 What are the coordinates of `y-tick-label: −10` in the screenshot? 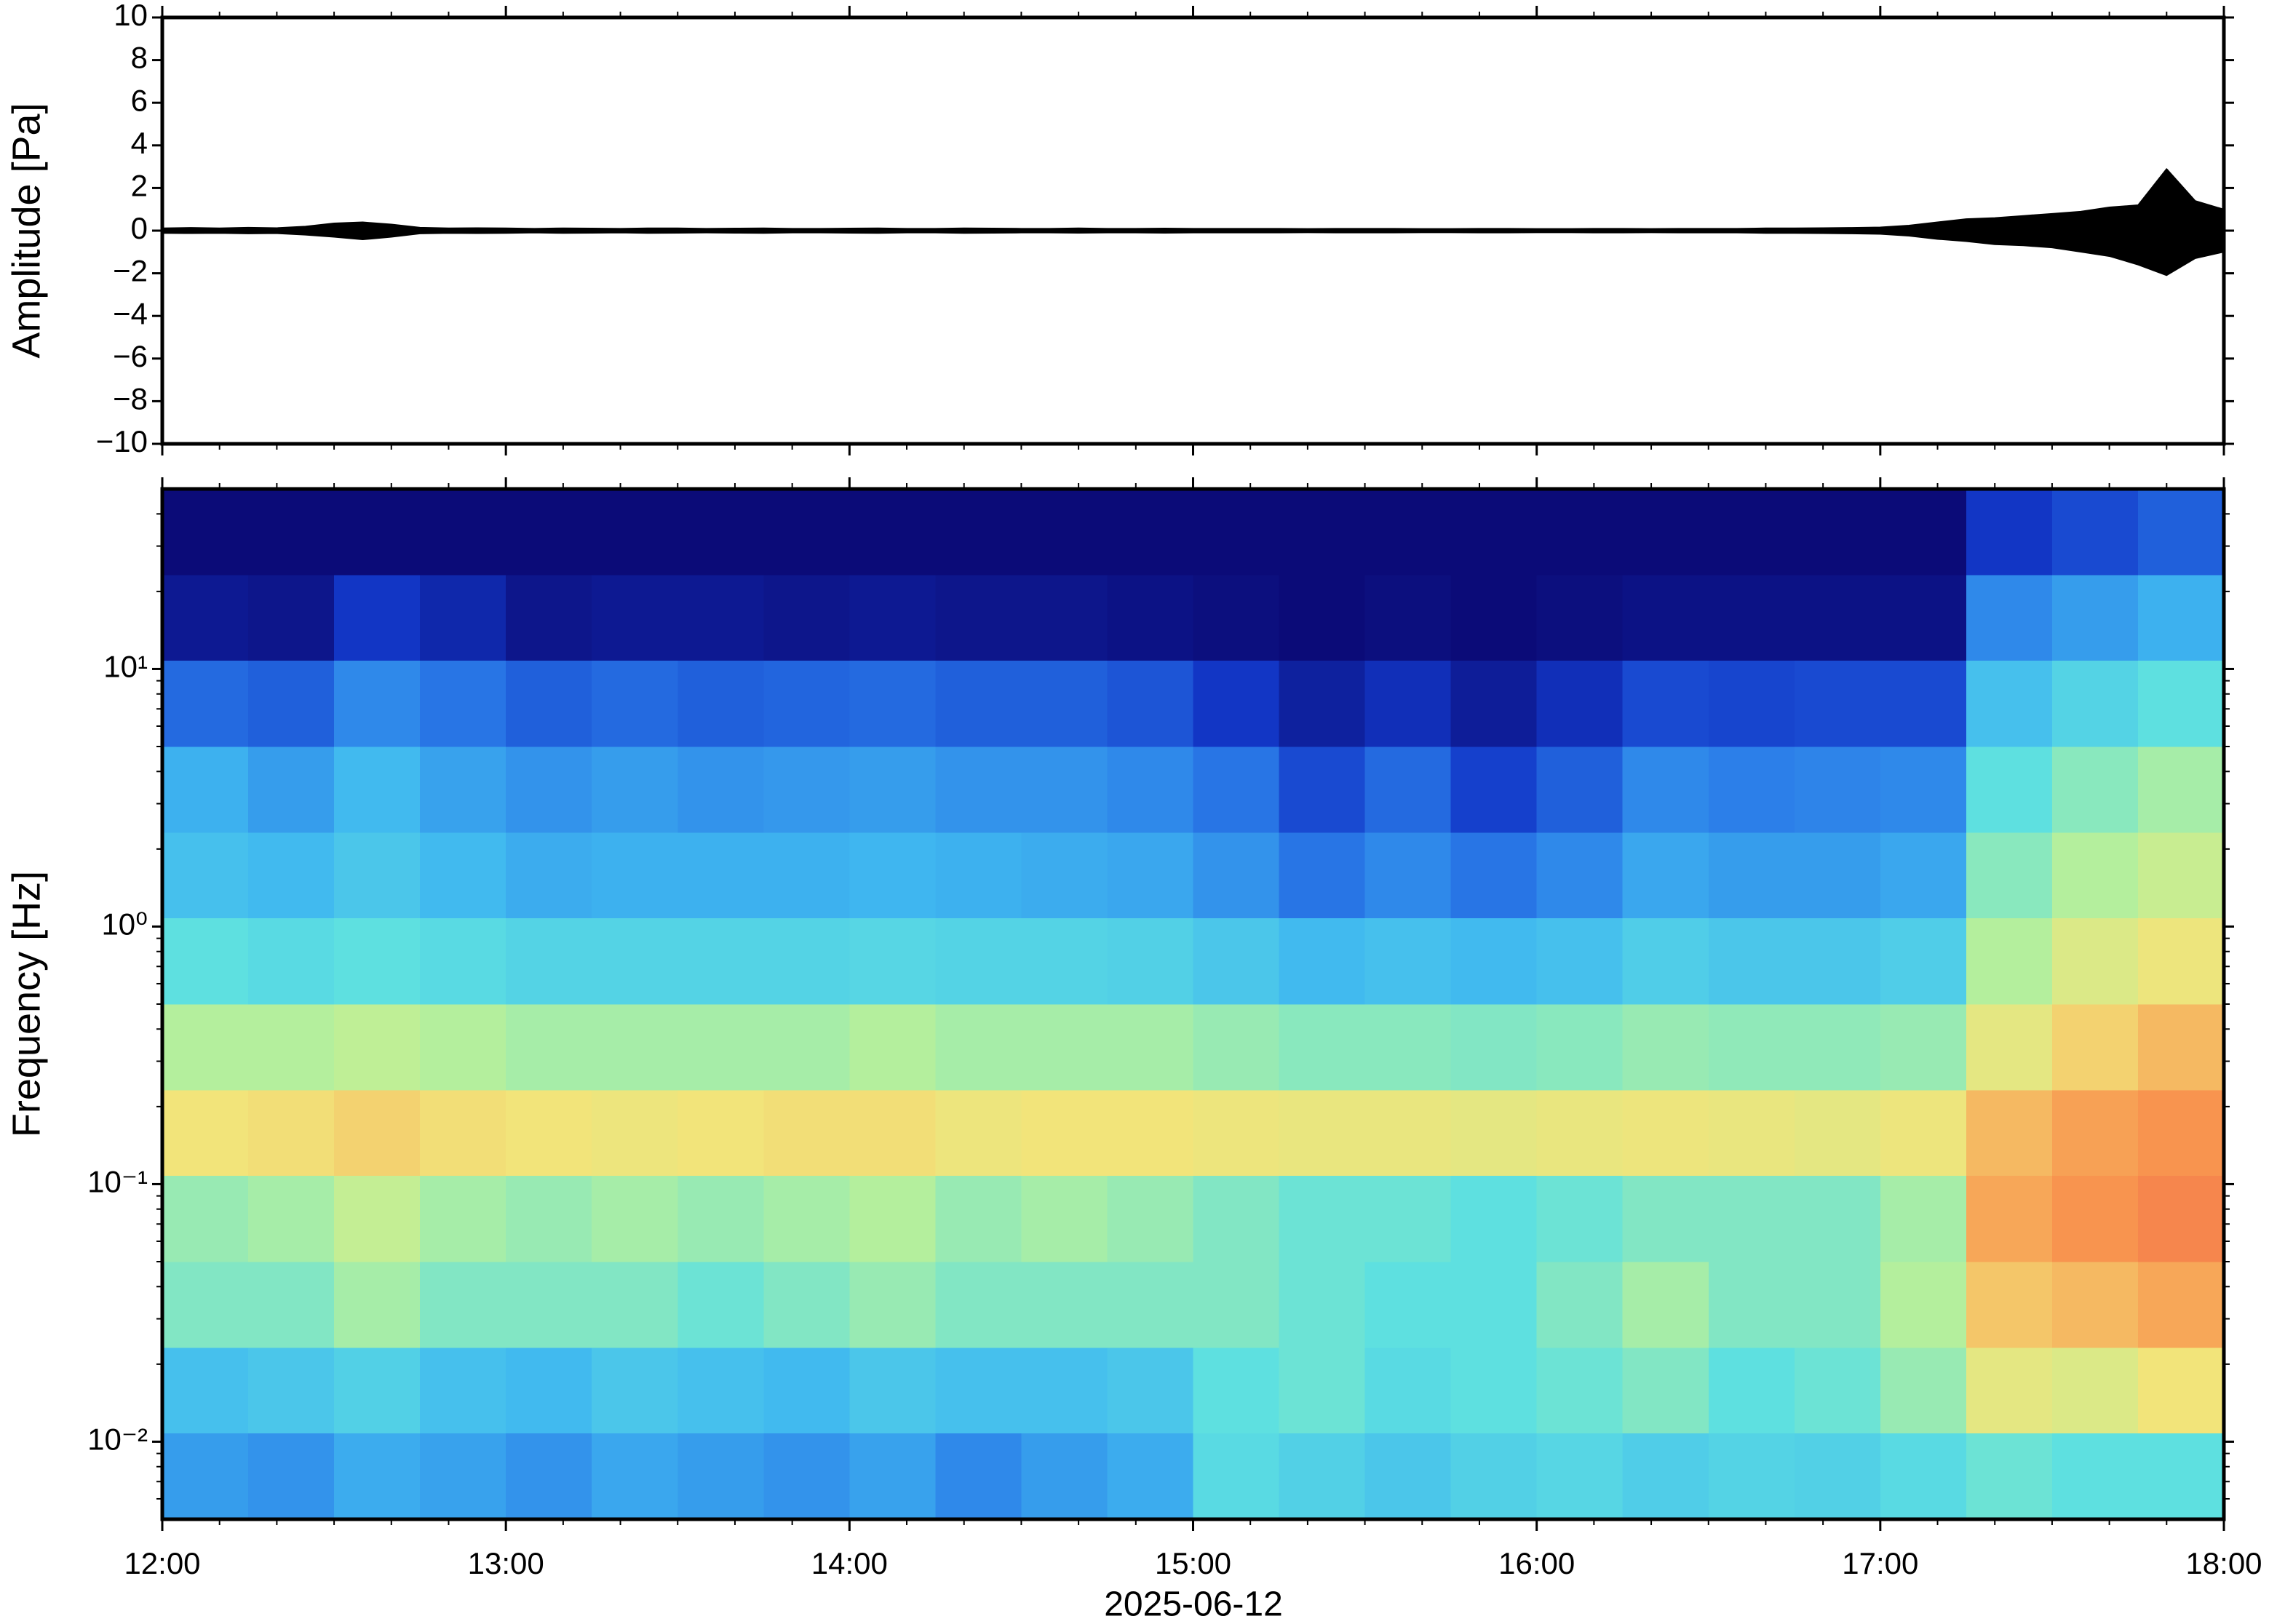 It's located at (122, 441).